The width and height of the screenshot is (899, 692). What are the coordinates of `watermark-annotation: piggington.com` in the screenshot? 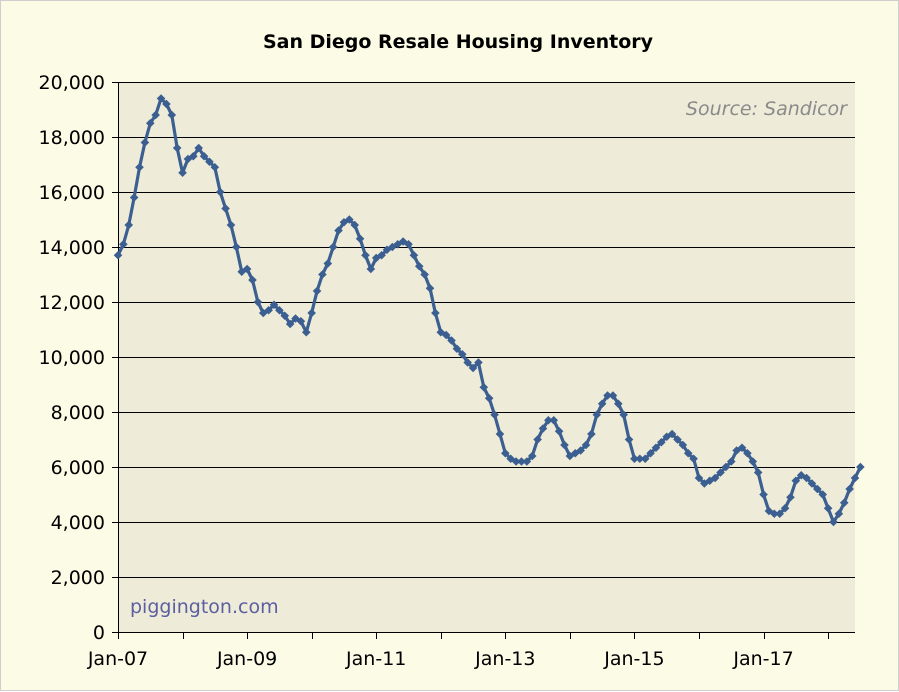 It's located at (204, 607).